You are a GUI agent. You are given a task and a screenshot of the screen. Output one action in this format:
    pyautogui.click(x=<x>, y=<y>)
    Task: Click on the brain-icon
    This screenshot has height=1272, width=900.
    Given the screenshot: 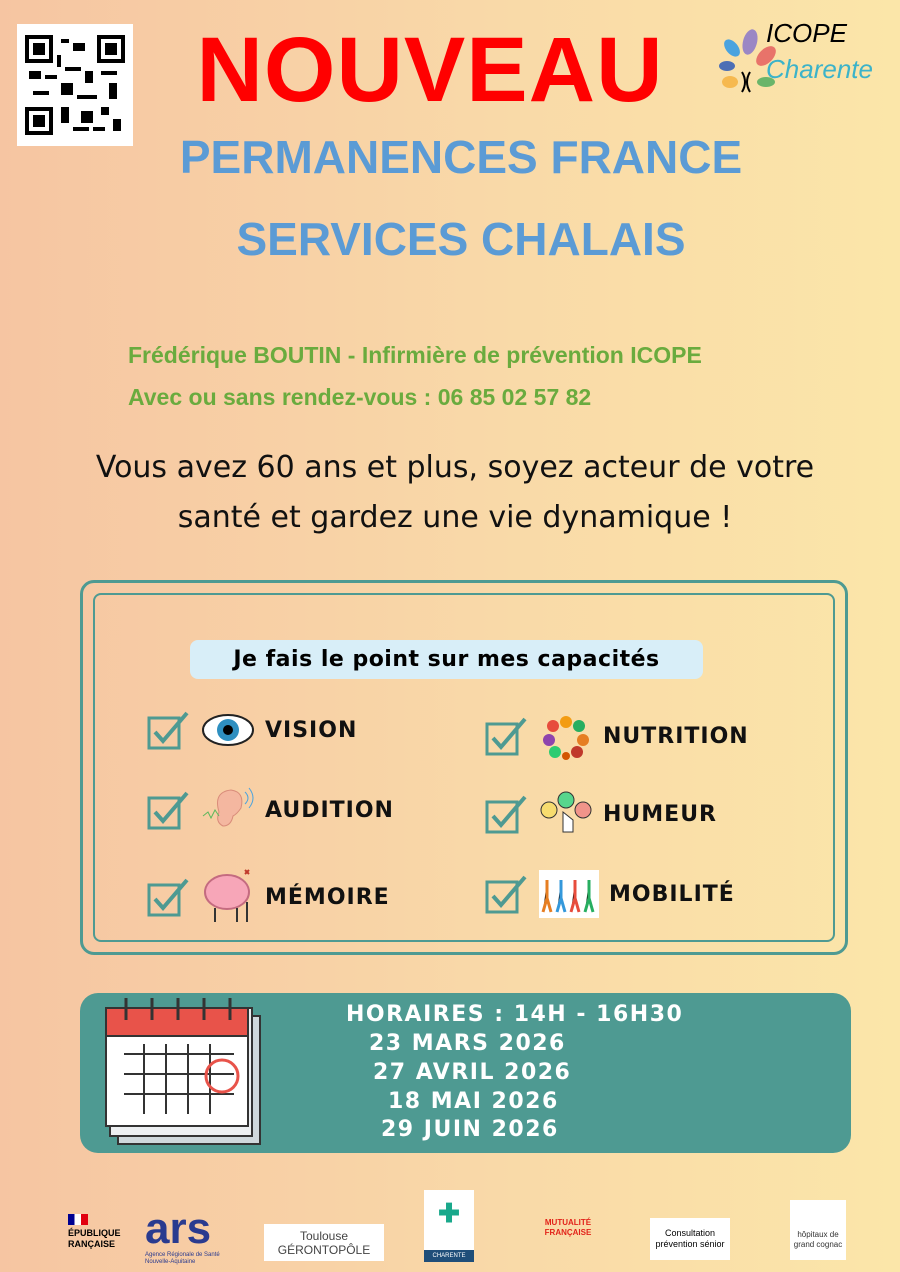 What is the action you would take?
    pyautogui.click(x=227, y=895)
    